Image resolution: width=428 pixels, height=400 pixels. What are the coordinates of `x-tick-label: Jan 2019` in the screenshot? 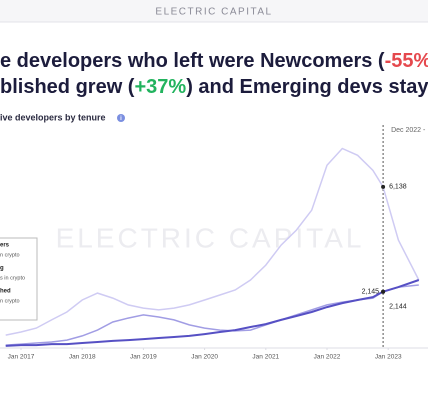 It's located at (143, 357).